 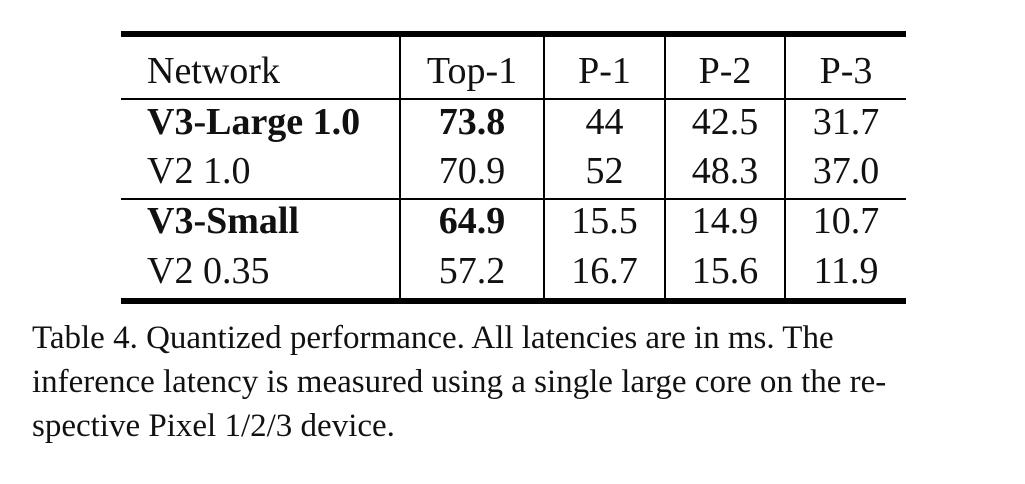 I want to click on row-v3-small-top1: 64.9, so click(x=472, y=221).